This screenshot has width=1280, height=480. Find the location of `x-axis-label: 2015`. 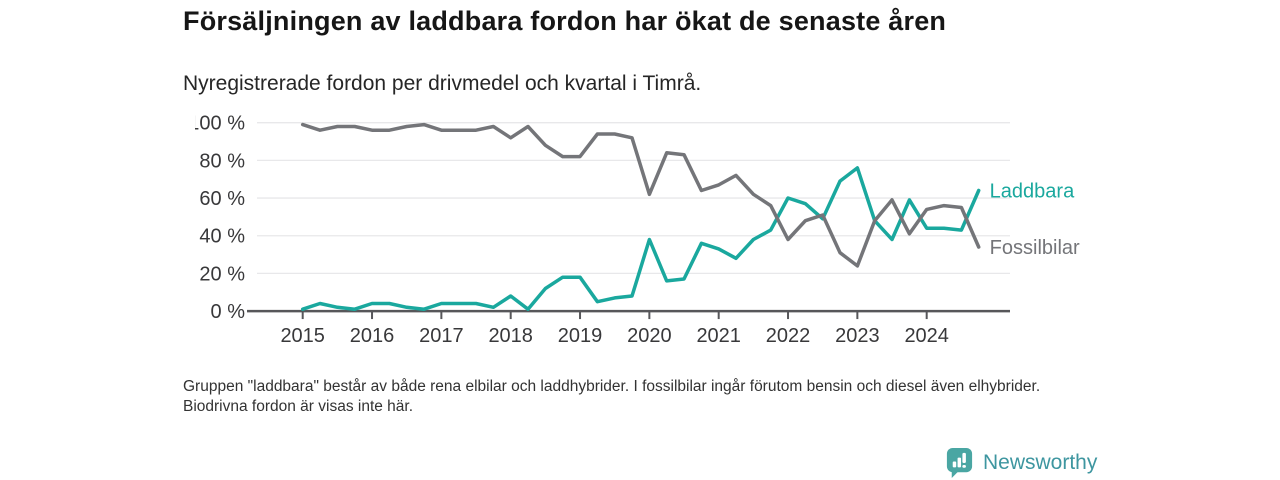

x-axis-label: 2015 is located at coordinates (302, 335).